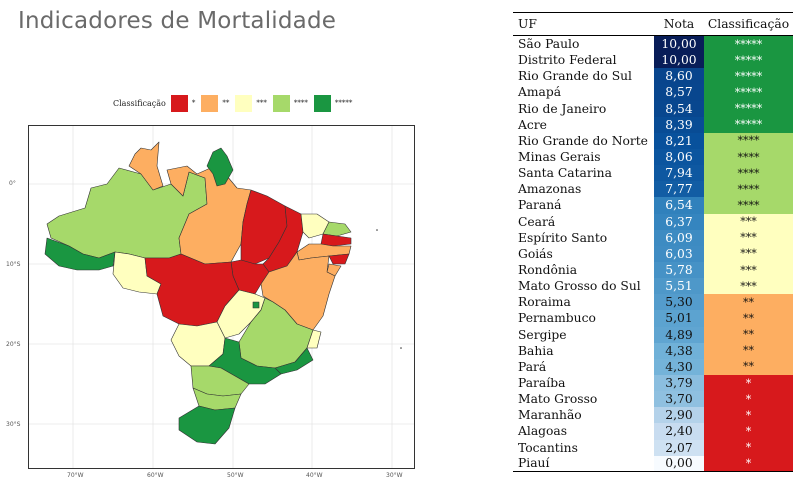  I want to click on map-legend: Classificação * ** *** **** *****, so click(235, 103).